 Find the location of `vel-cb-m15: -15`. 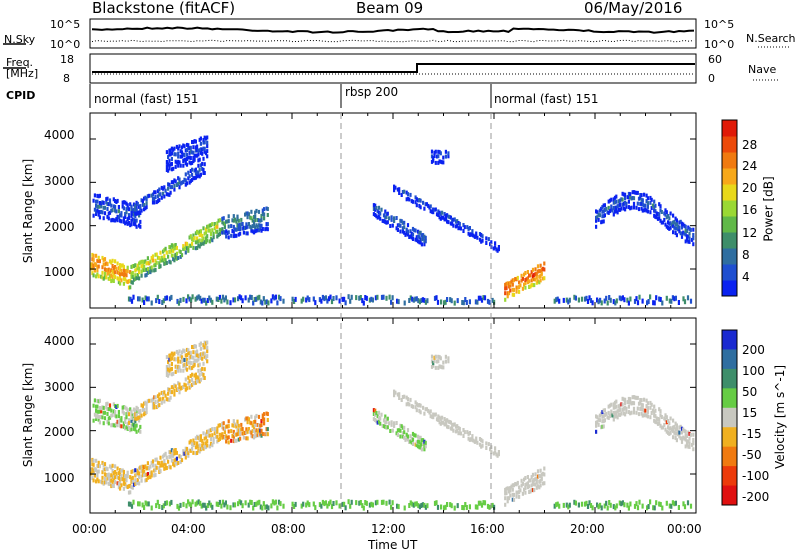

vel-cb-m15: -15 is located at coordinates (752, 434).